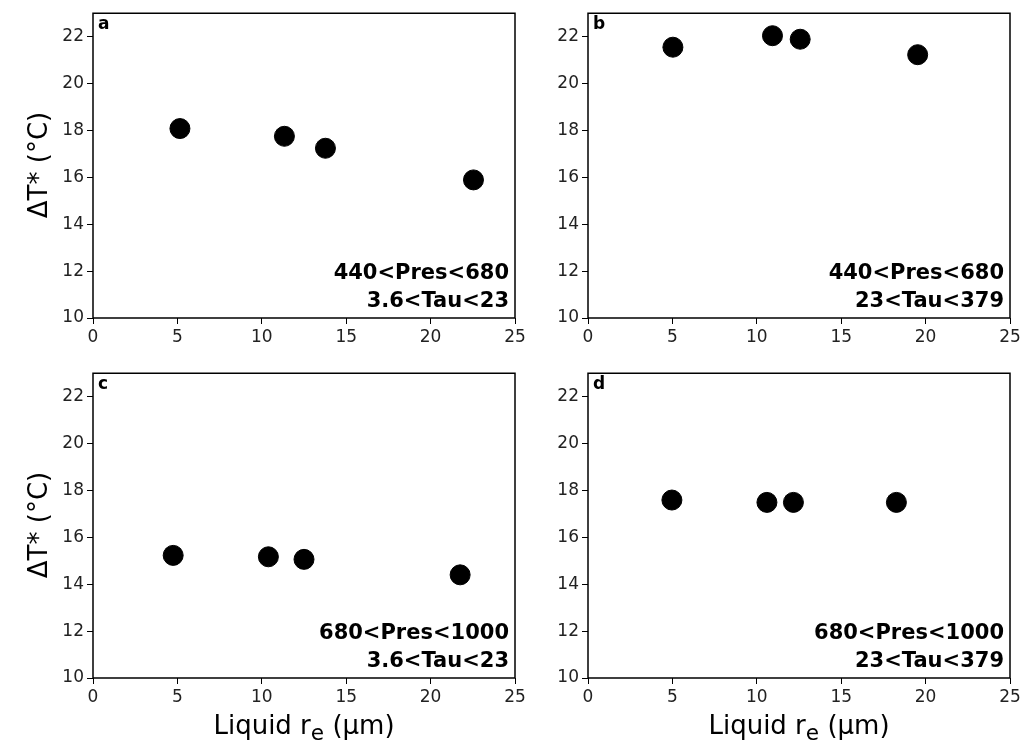 The width and height of the screenshot is (1026, 755). What do you see at coordinates (103, 383) in the screenshot?
I see `annotation: c` at bounding box center [103, 383].